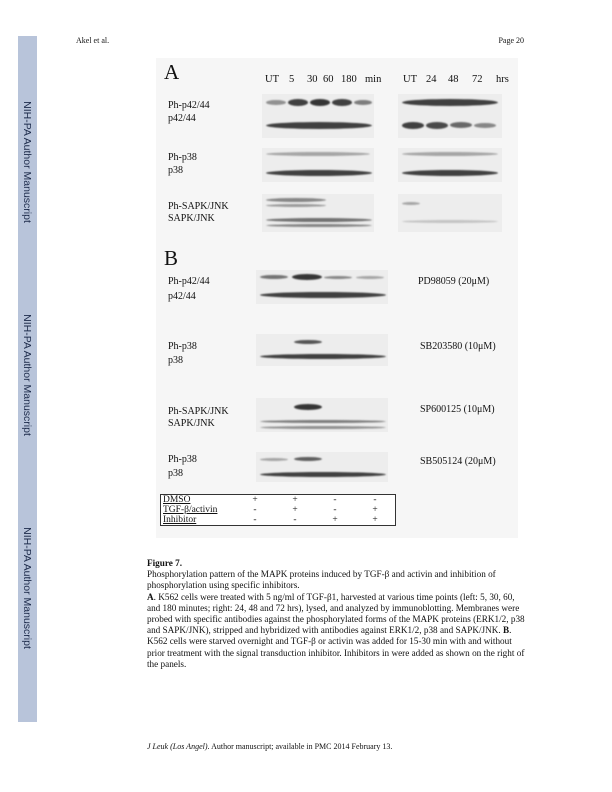 Image resolution: width=612 pixels, height=792 pixels. I want to click on inhibitor-label: SB505124 (20μM), so click(458, 461).